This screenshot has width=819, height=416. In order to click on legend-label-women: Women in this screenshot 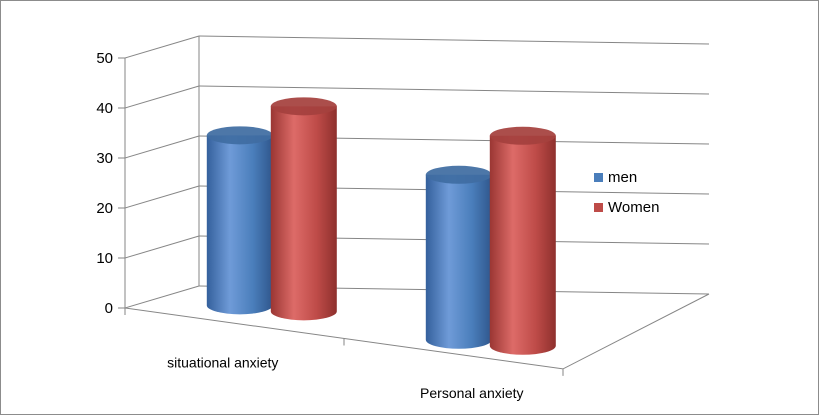, I will do `click(633, 207)`.